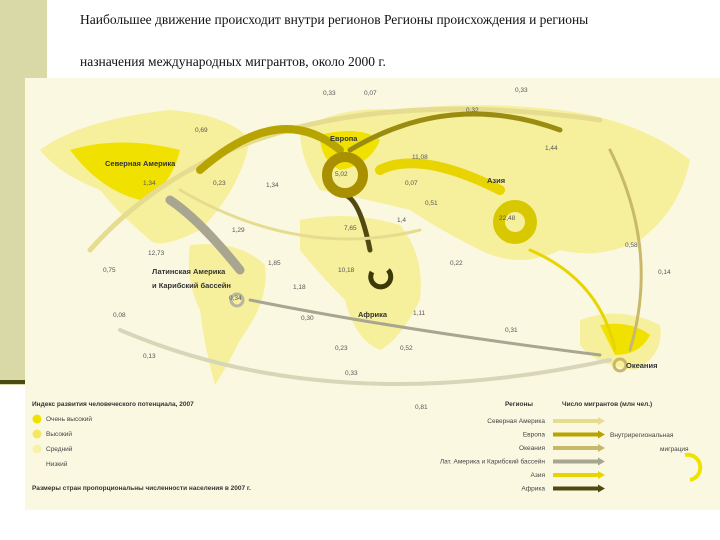 Image resolution: width=720 pixels, height=540 pixels. What do you see at coordinates (69, 419) in the screenshot?
I see `legend-label: Очень высокий` at bounding box center [69, 419].